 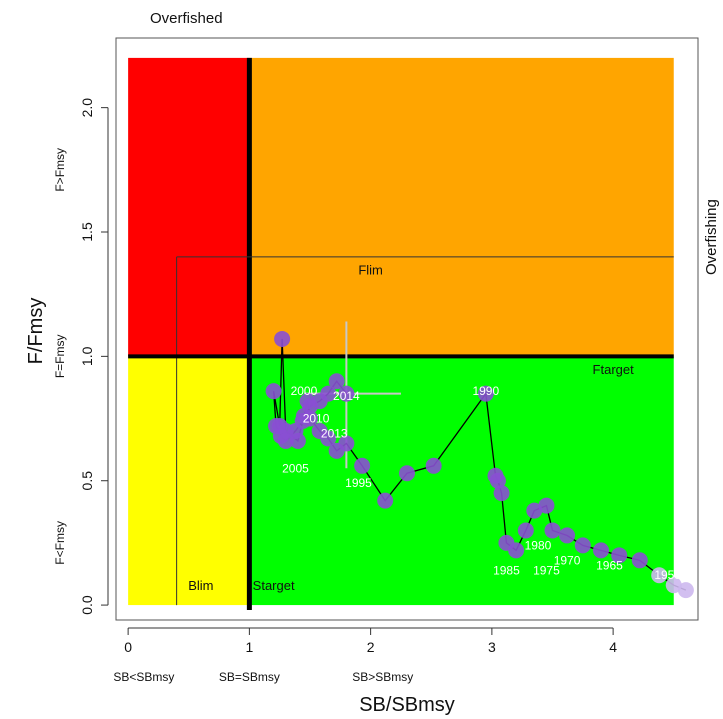 I want to click on x-zone-label: SB=SBmsy, so click(x=249, y=677).